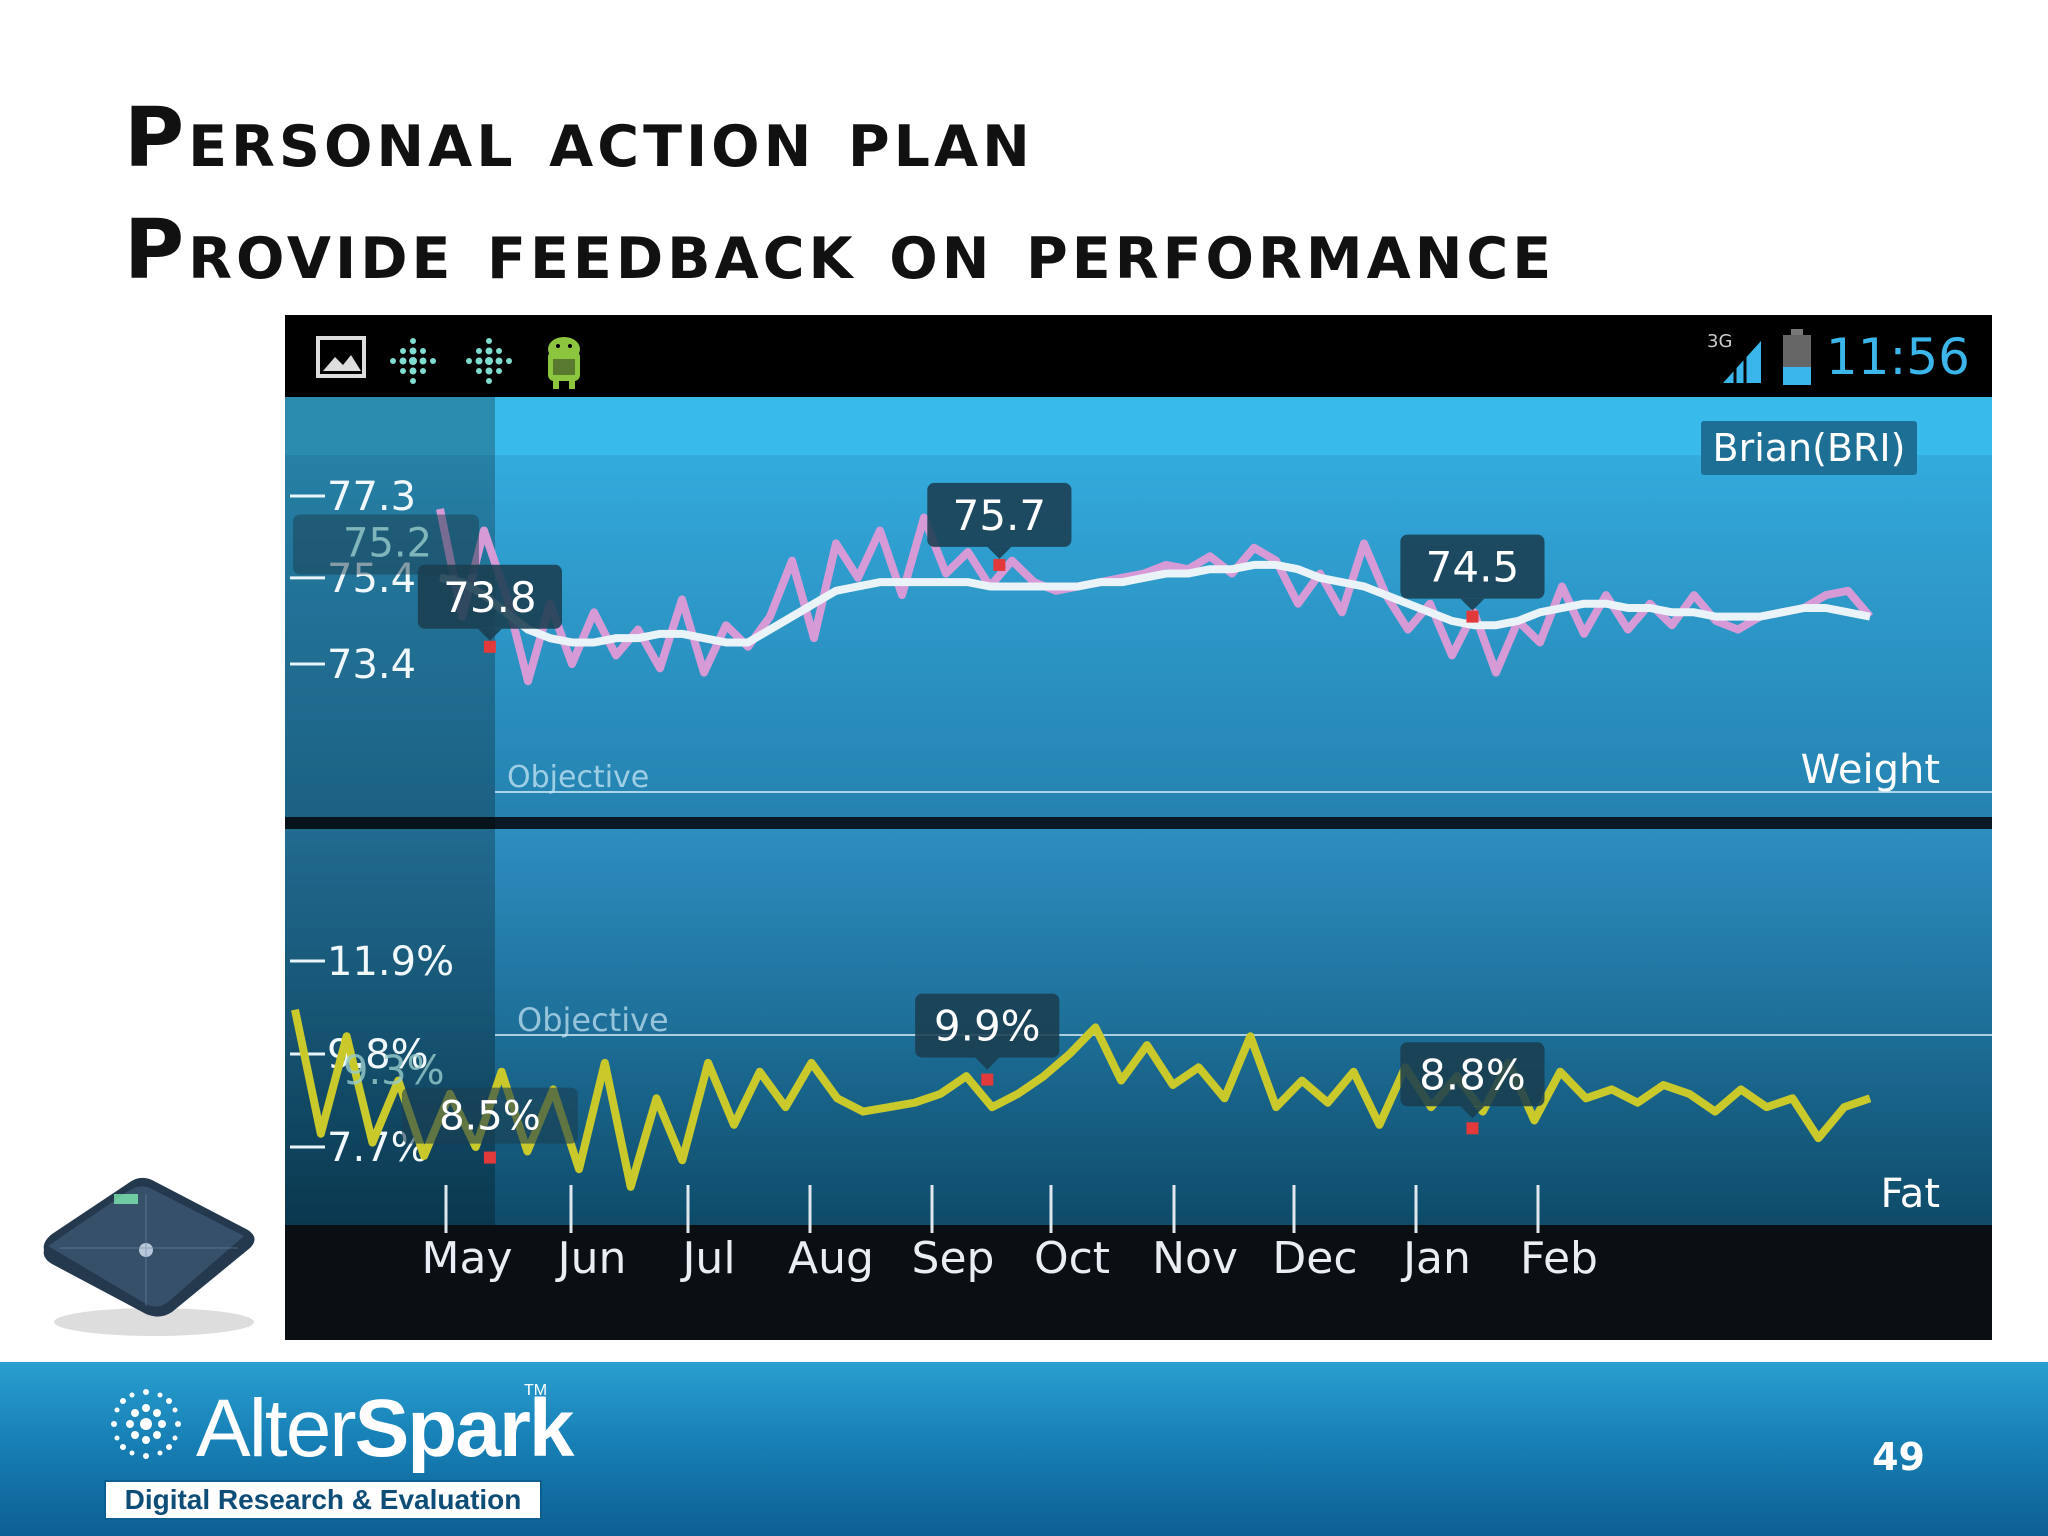  Describe the element at coordinates (1072, 1258) in the screenshot. I see `month-label: Oct` at that location.